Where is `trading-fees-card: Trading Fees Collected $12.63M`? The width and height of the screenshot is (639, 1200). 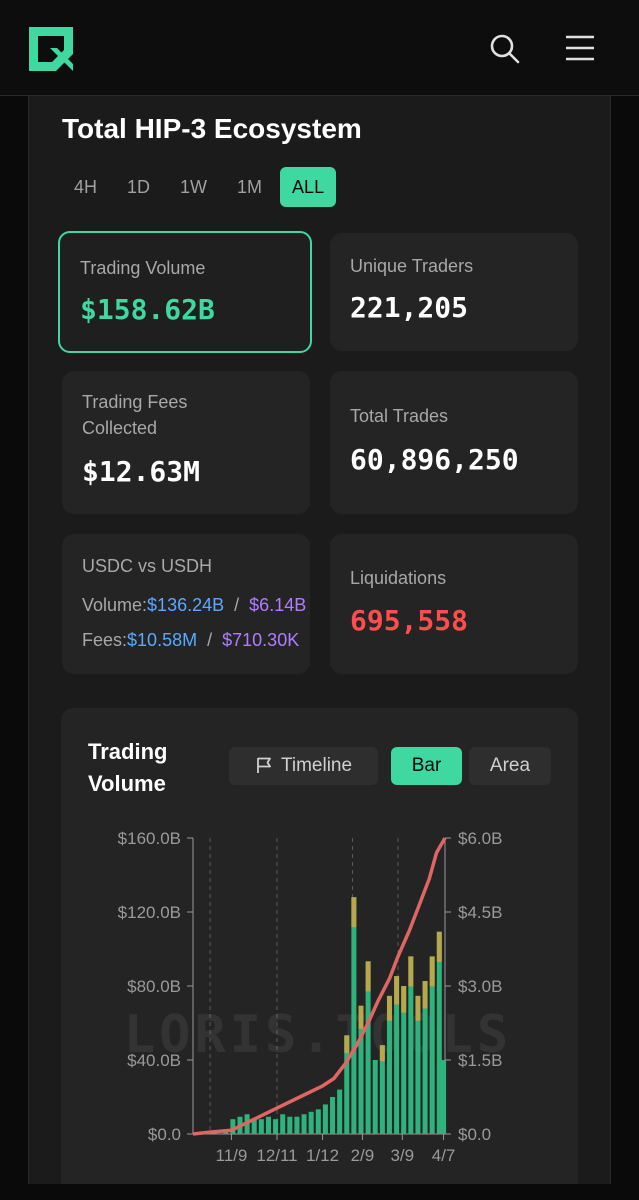 trading-fees-card: Trading Fees Collected $12.63M is located at coordinates (186, 442).